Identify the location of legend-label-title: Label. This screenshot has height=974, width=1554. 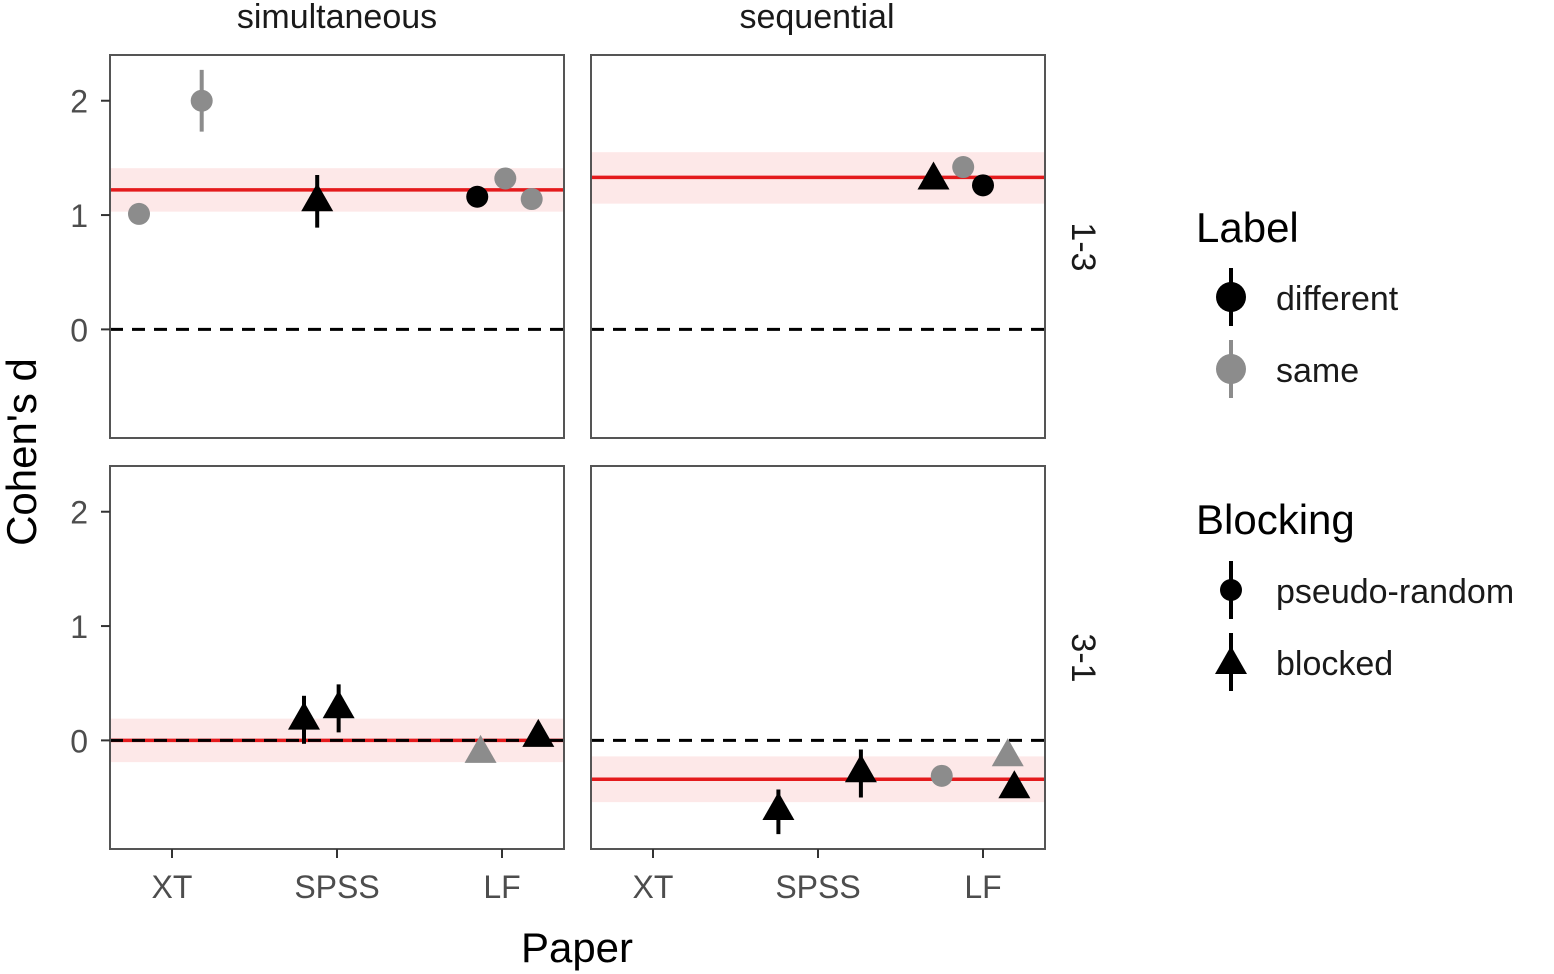
(1247, 227).